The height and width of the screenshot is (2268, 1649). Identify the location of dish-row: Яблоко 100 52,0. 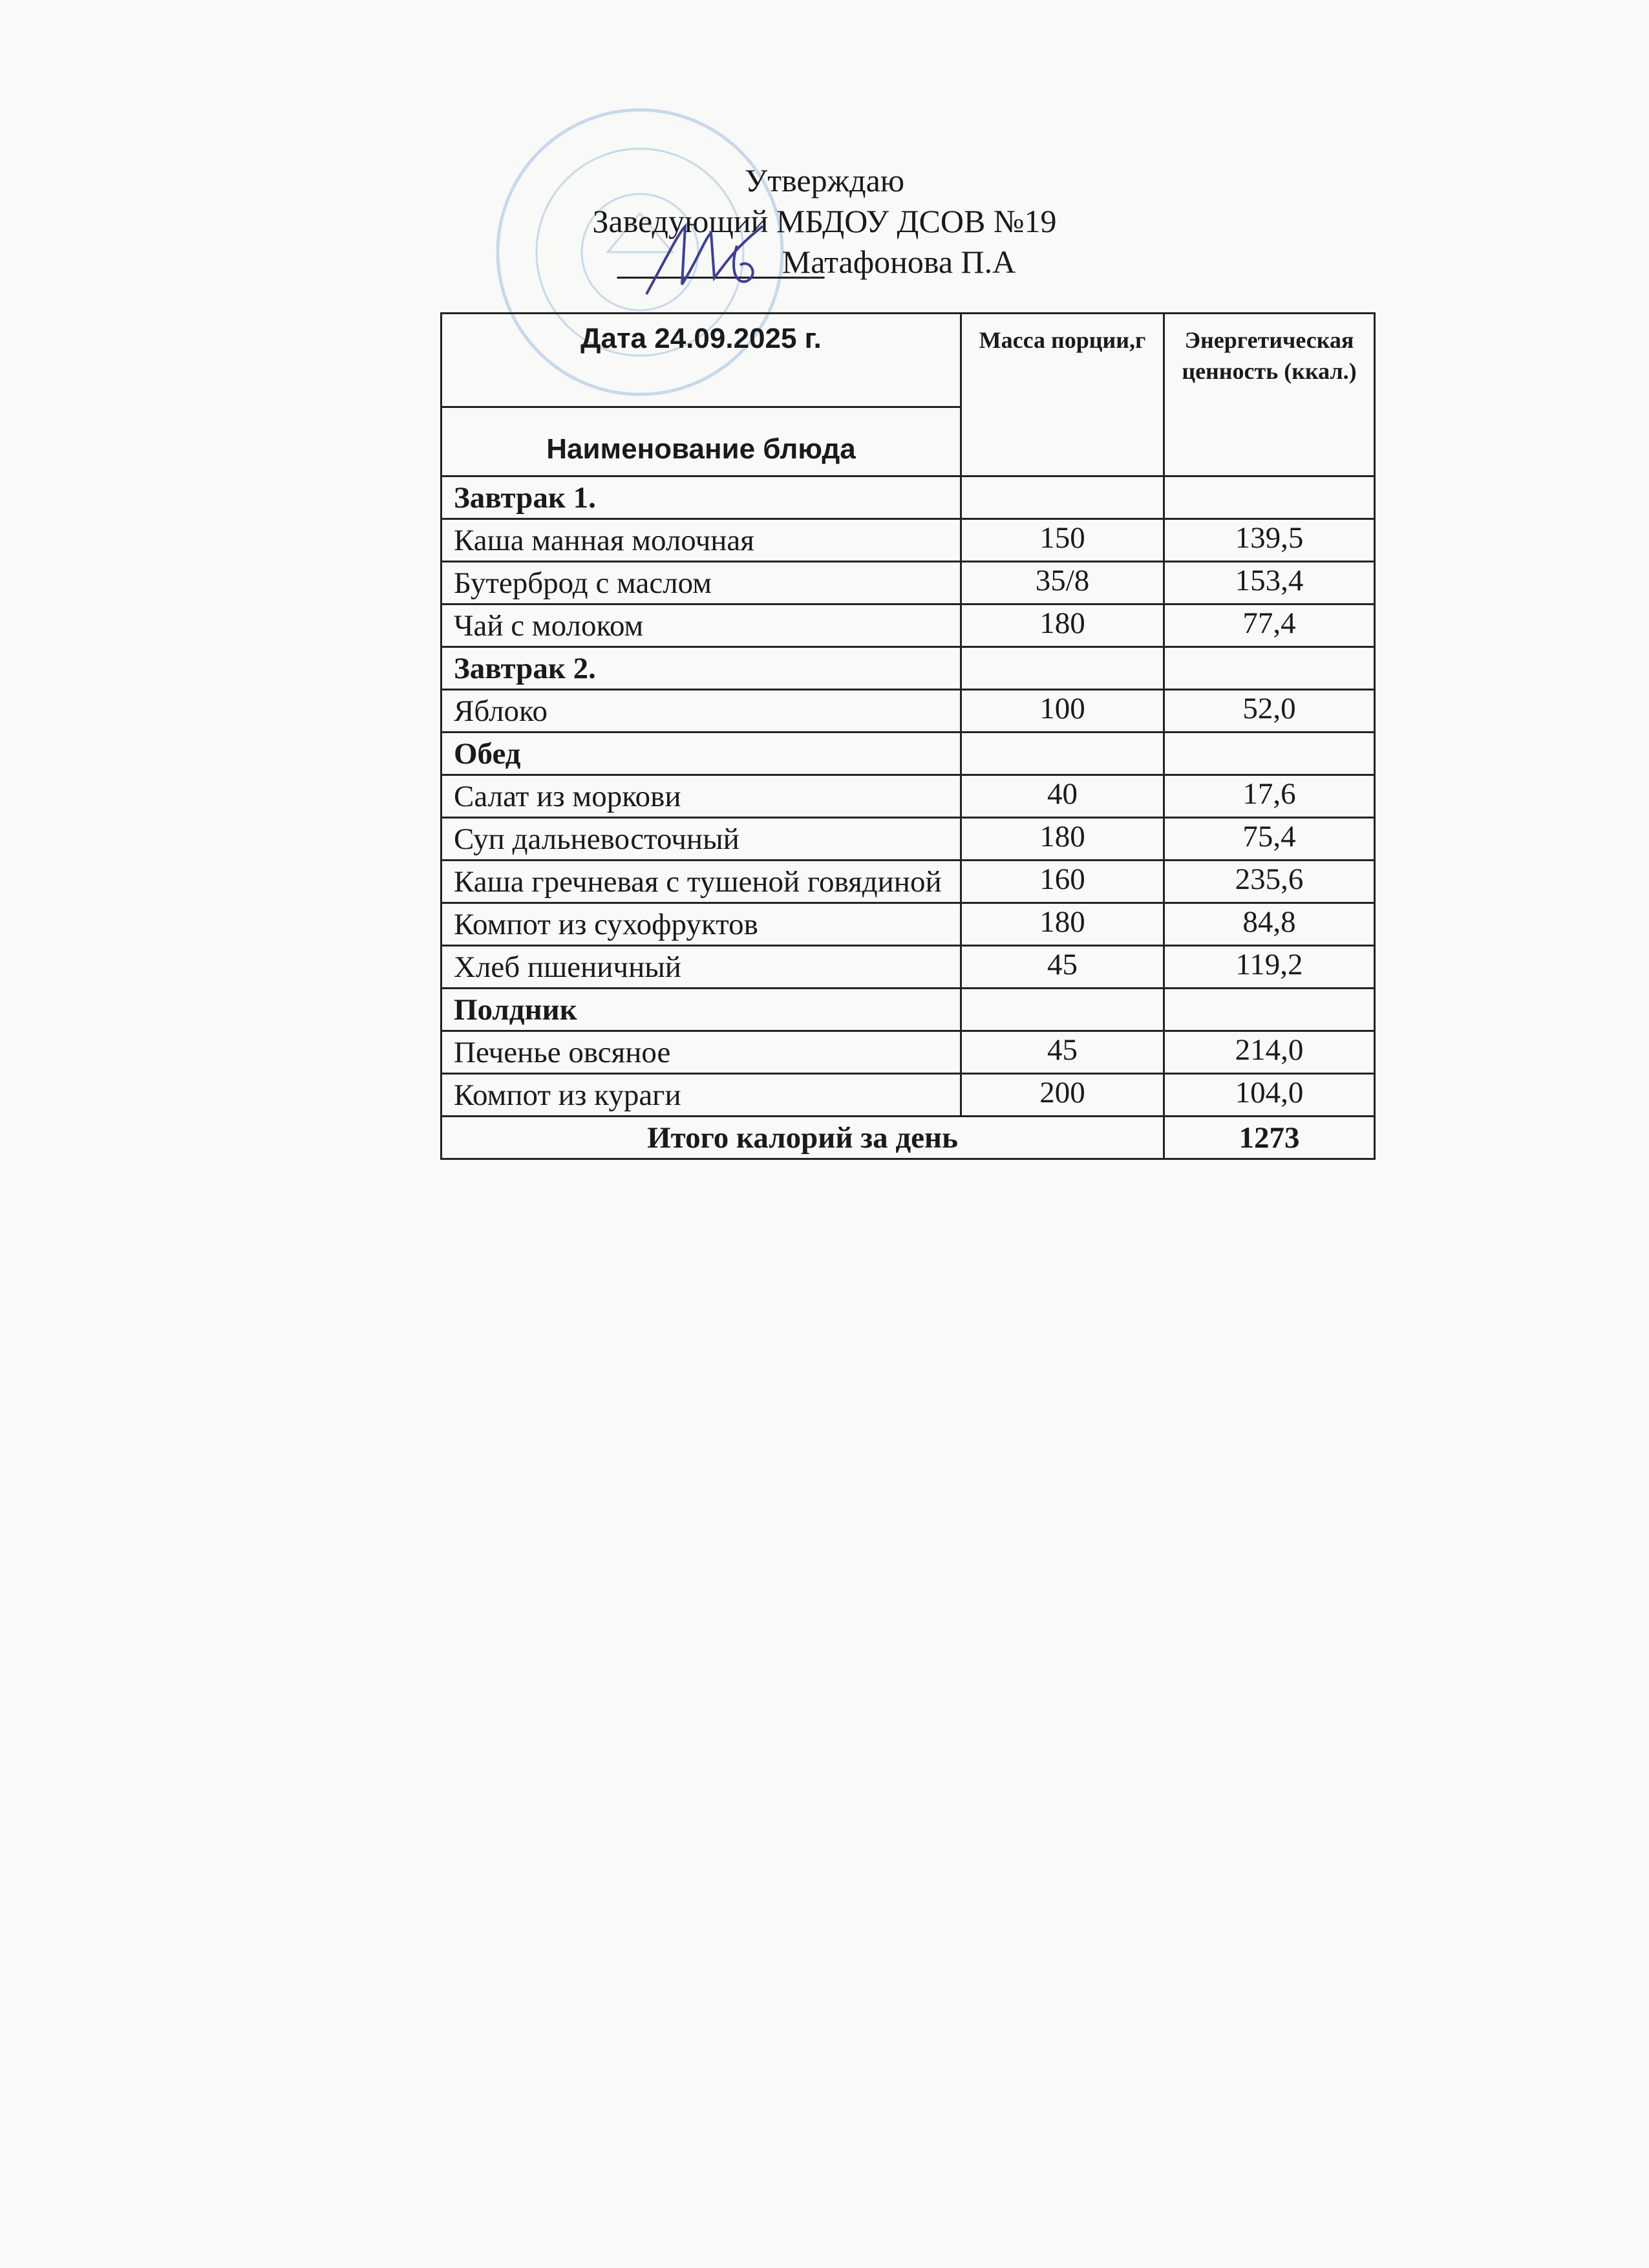
(908, 711).